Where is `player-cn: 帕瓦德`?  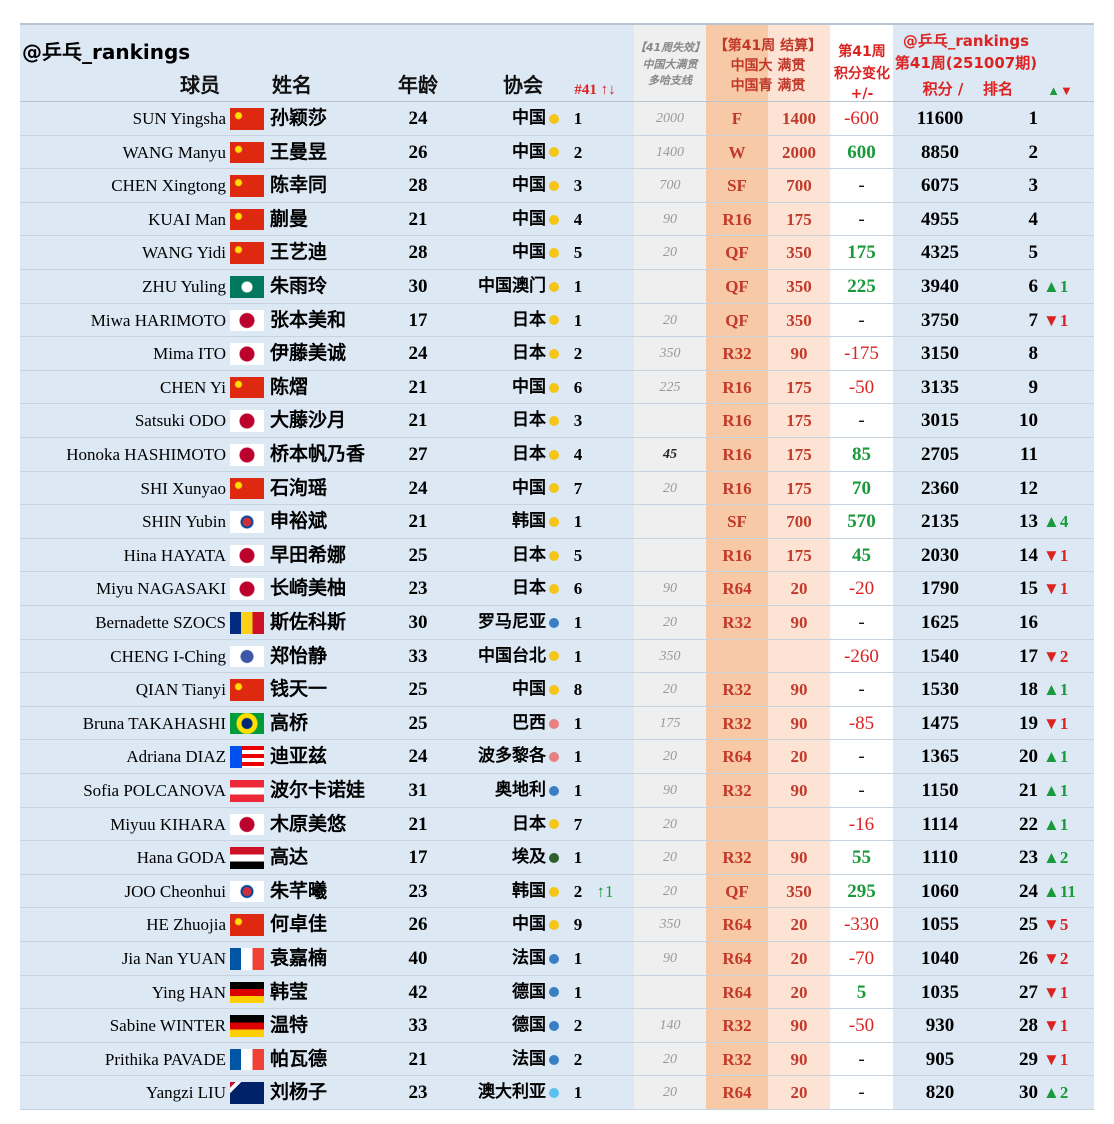 player-cn: 帕瓦德 is located at coordinates (299, 1058).